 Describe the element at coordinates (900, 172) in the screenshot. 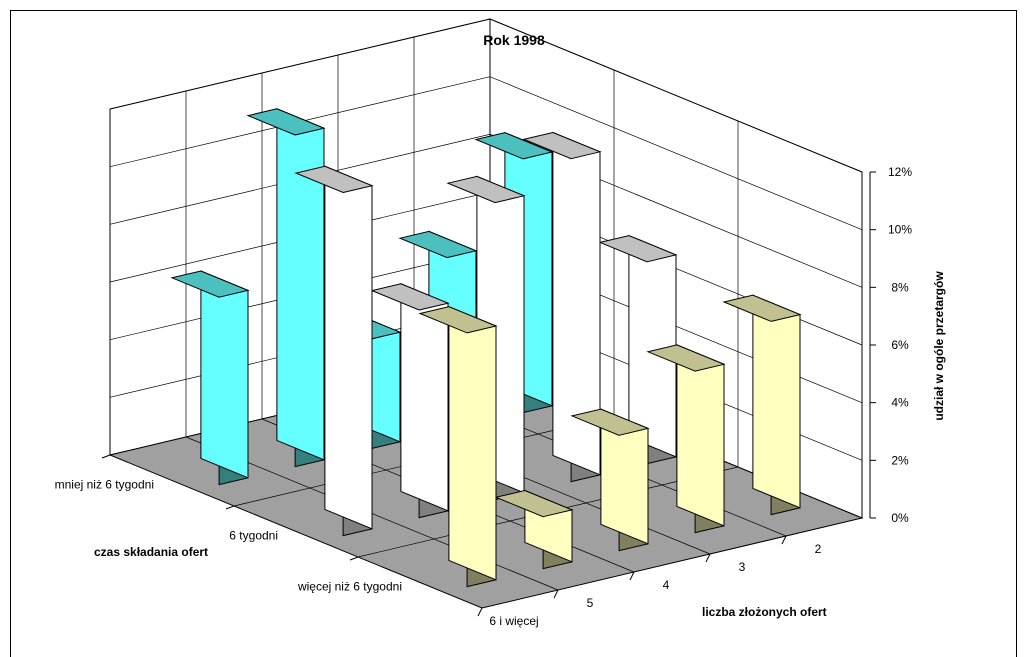

I see `y-tick-label: 12%` at that location.